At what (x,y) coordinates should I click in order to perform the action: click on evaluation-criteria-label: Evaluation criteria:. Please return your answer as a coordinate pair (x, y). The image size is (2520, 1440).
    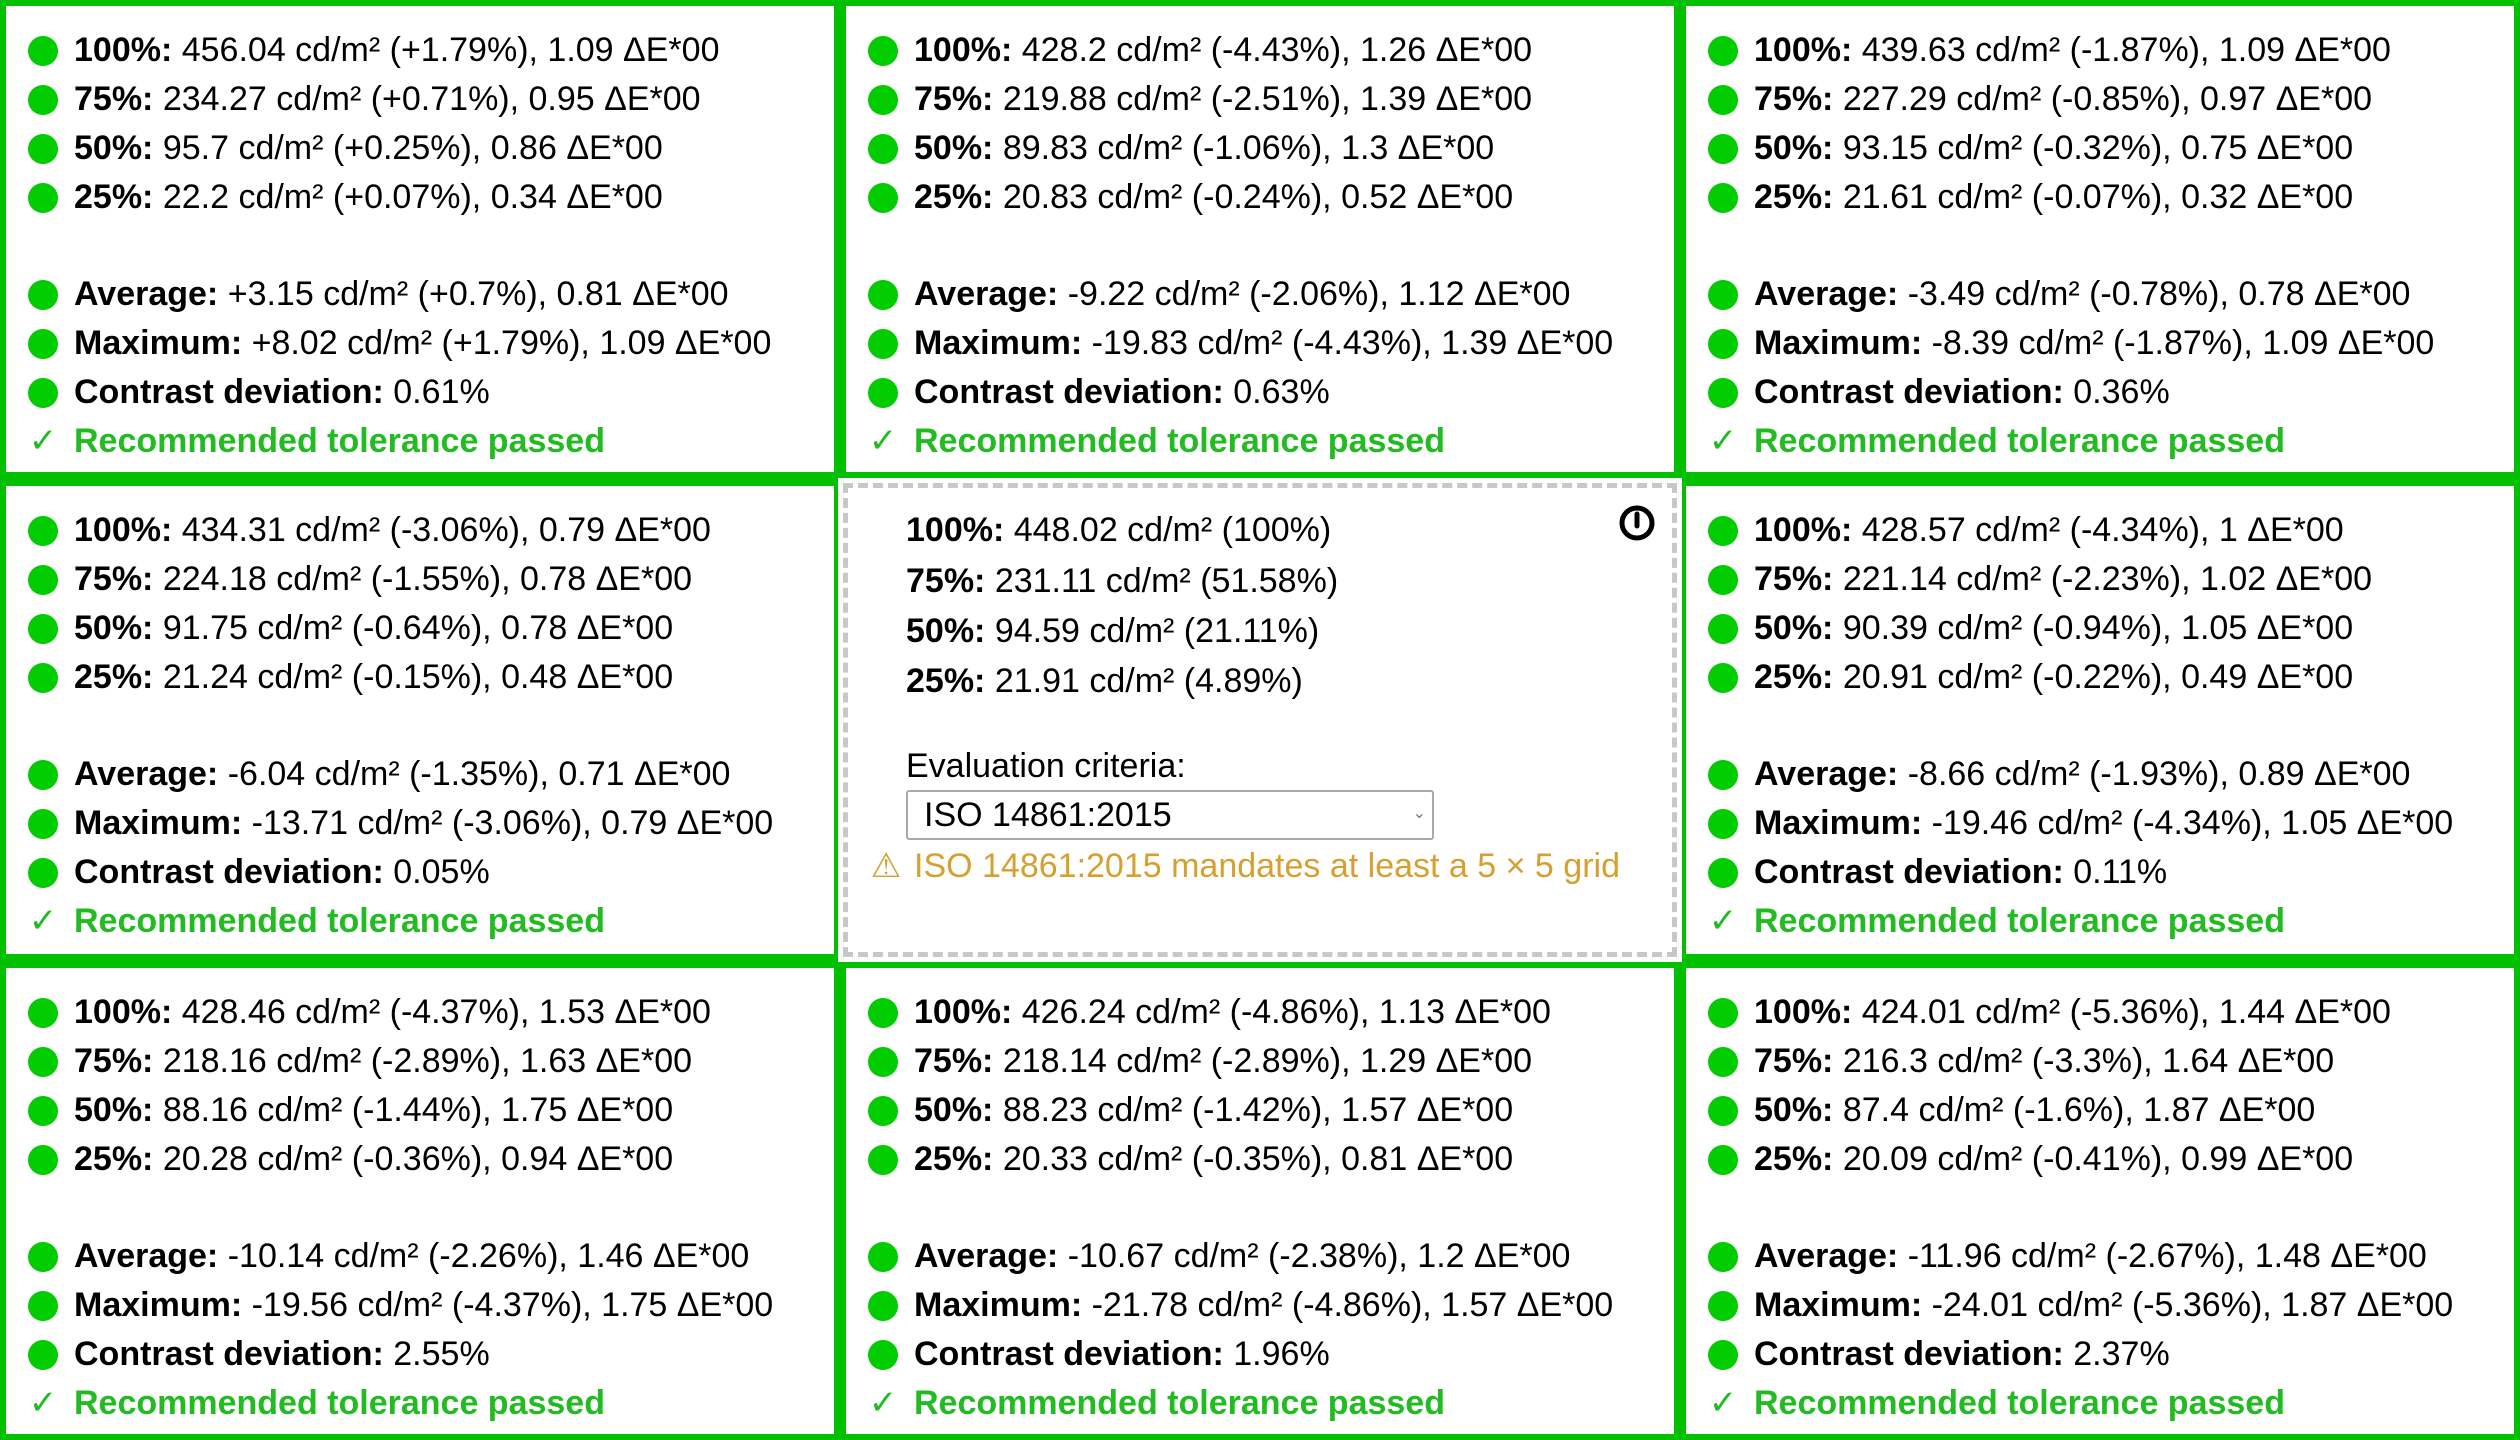
    Looking at the image, I should click on (1046, 766).